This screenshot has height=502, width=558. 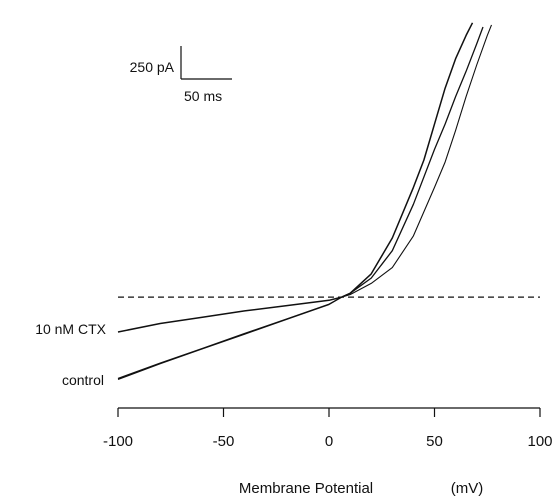 I want to click on series-label-control: control, so click(x=83, y=380).